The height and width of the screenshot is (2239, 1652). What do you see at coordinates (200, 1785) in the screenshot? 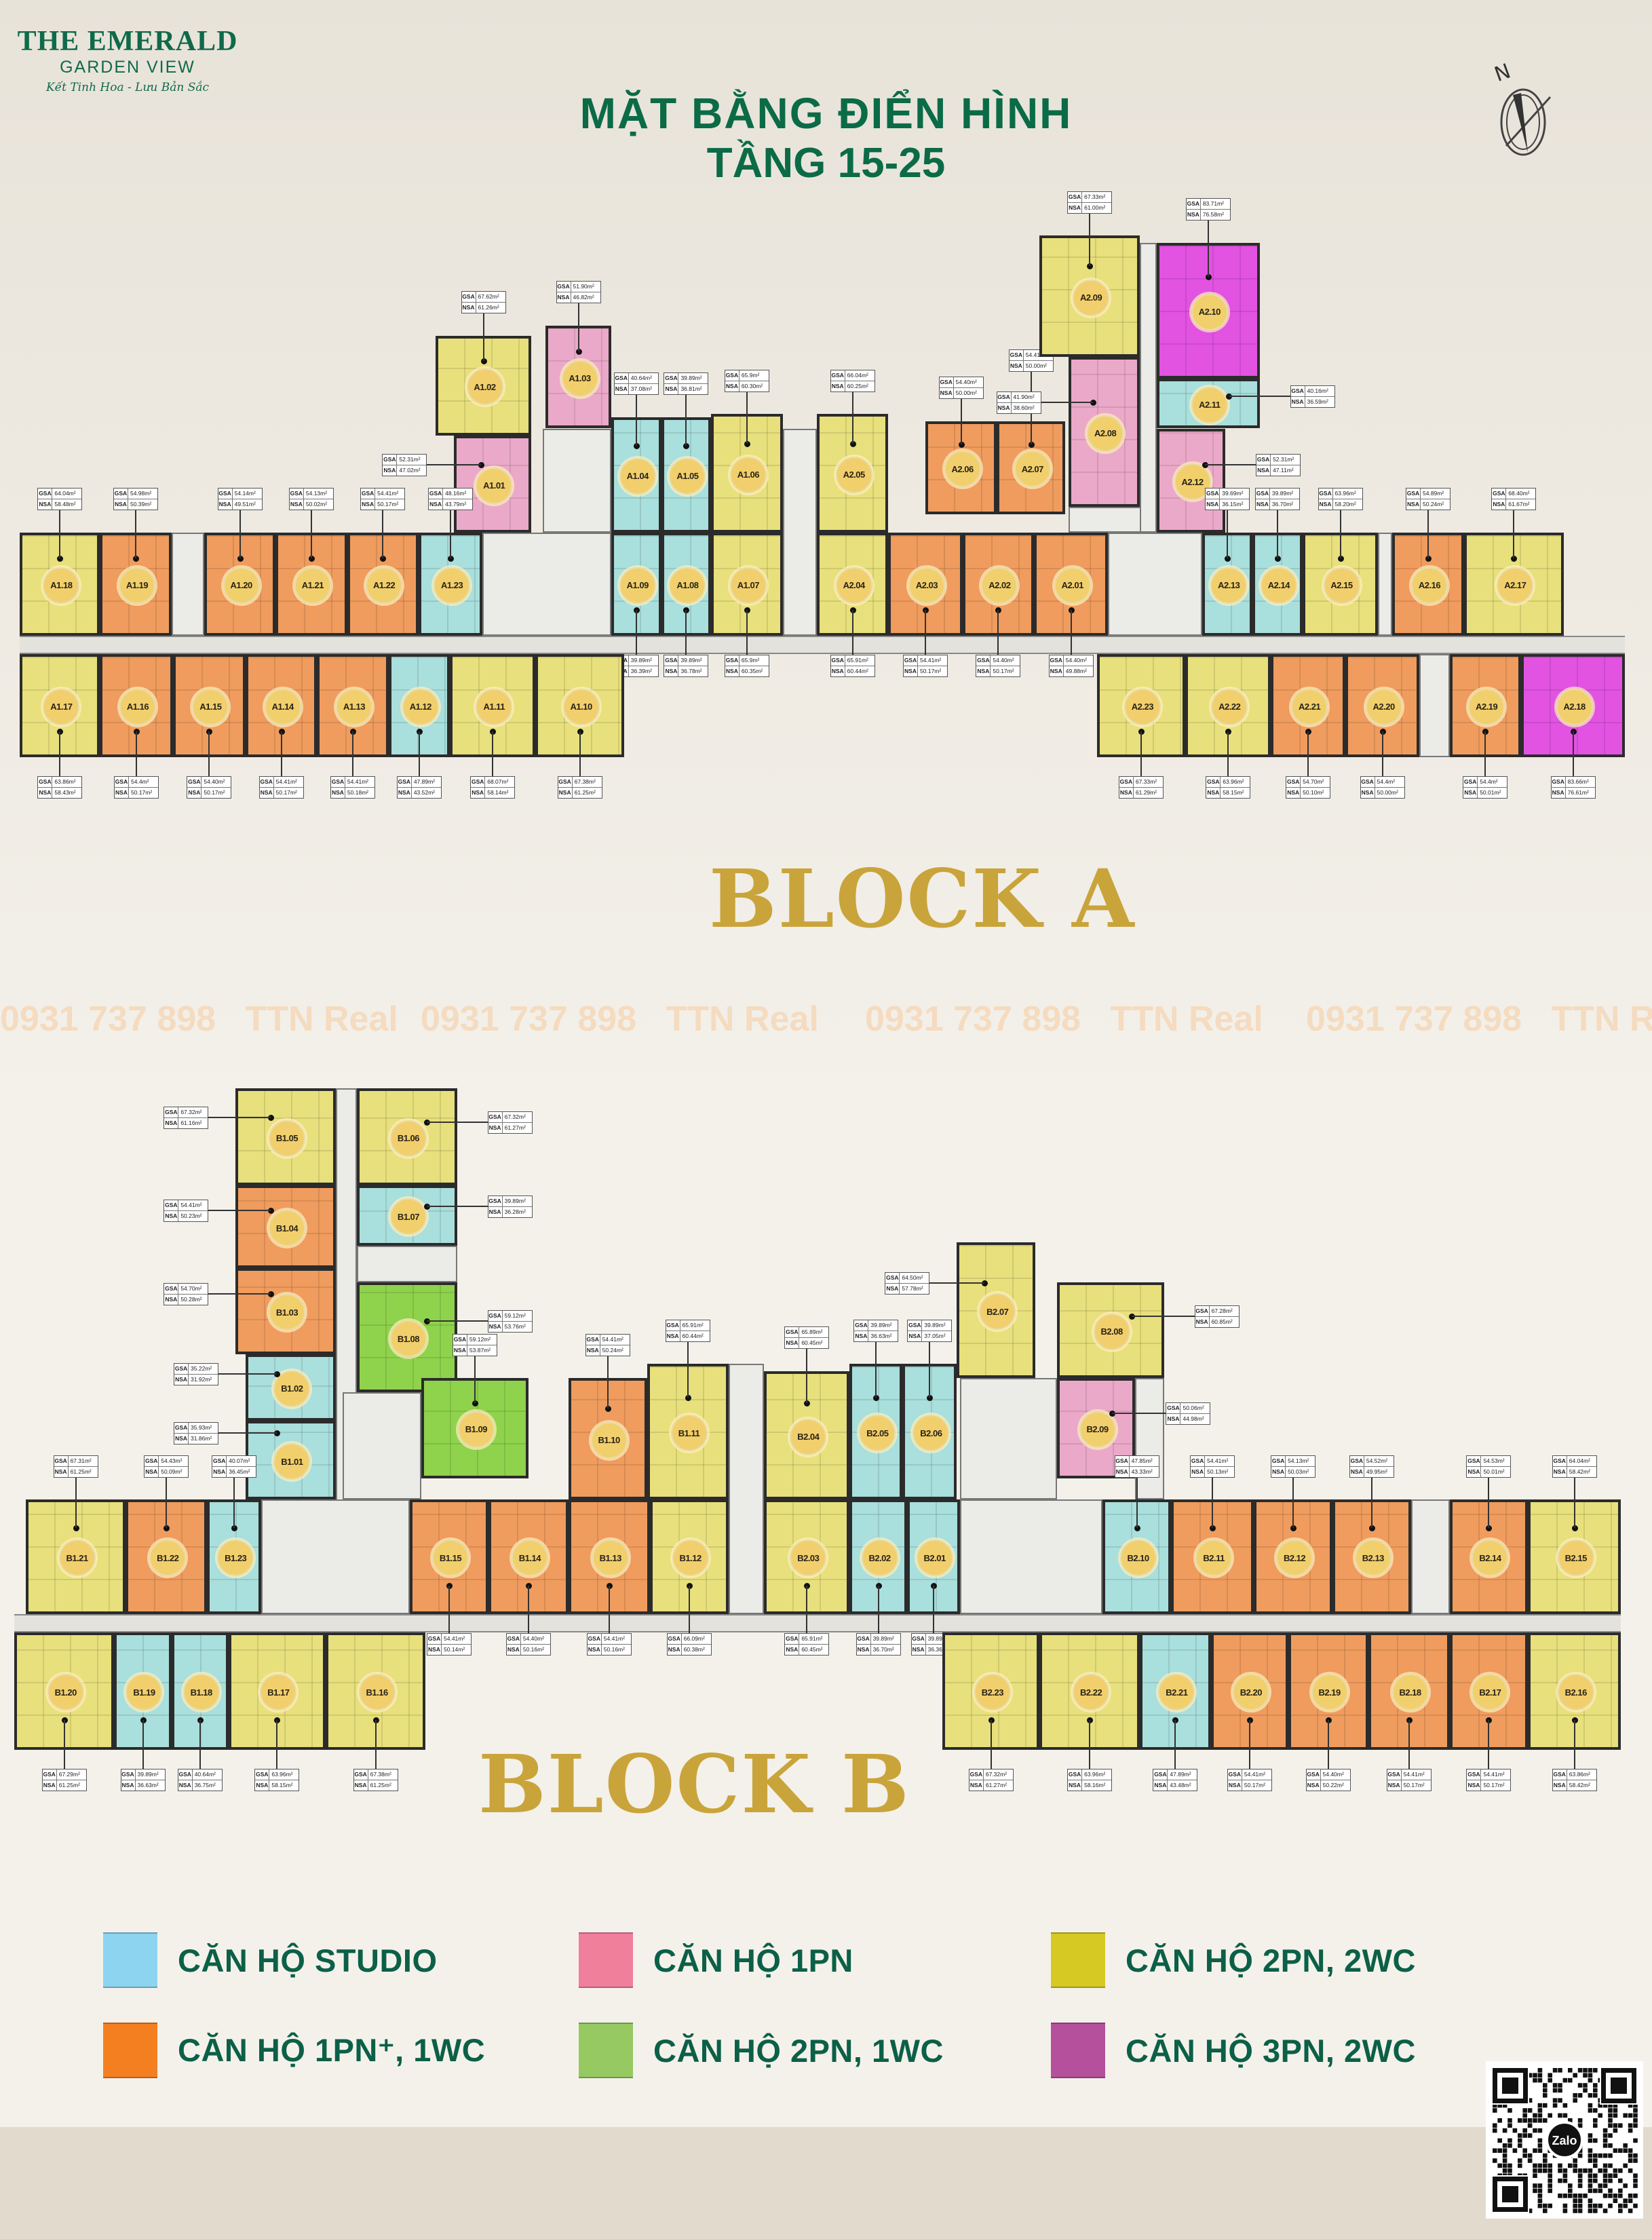
I see `nsa-row: NSA 36.75m²` at bounding box center [200, 1785].